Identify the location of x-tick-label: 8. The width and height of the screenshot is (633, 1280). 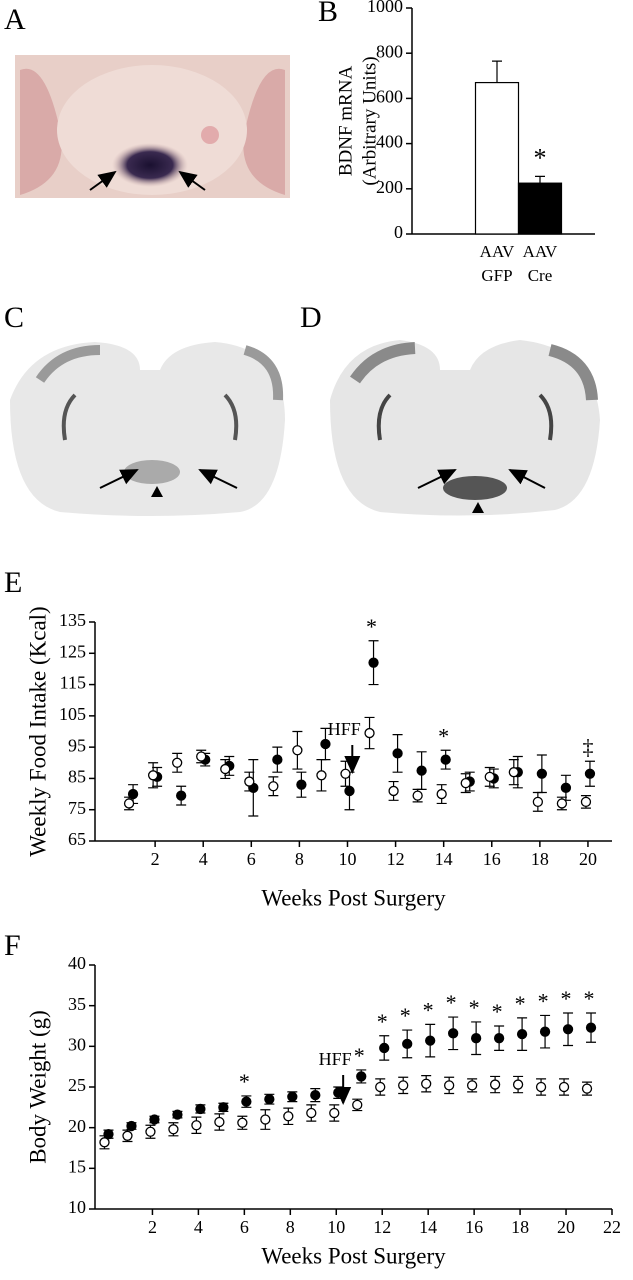
(290, 1227).